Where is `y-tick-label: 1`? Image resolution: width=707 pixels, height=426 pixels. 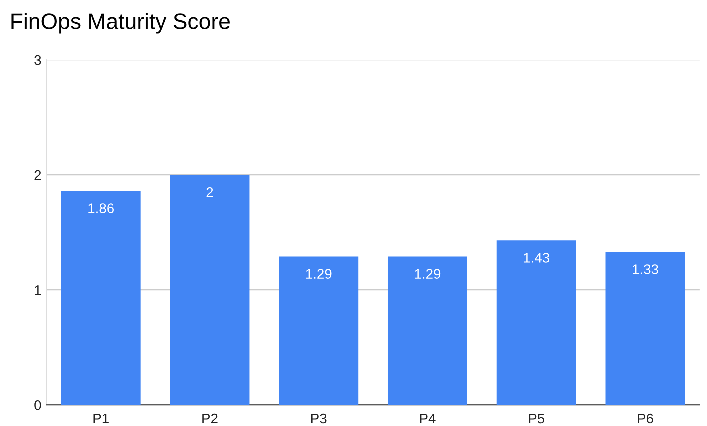 y-tick-label: 1 is located at coordinates (38, 291).